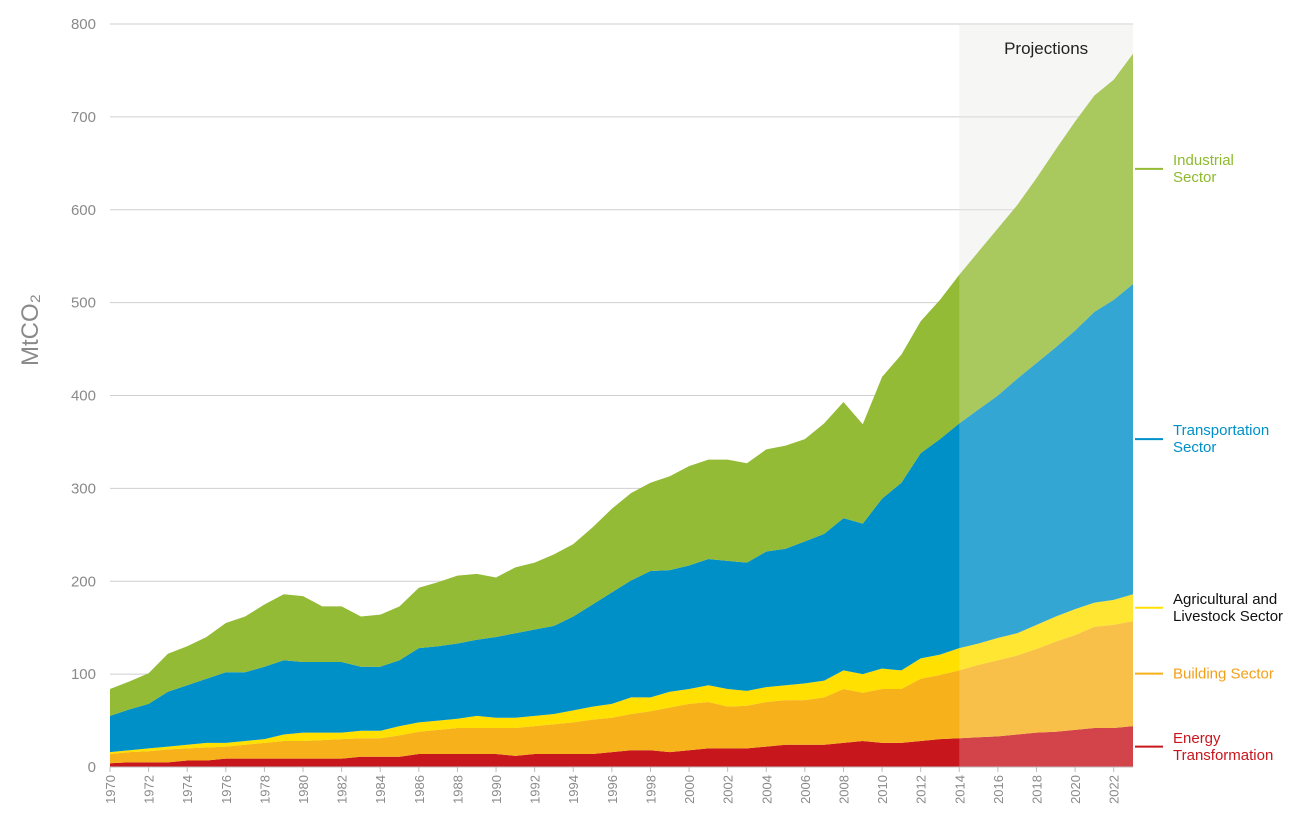 Image resolution: width=1302 pixels, height=815 pixels. Describe the element at coordinates (187, 789) in the screenshot. I see `x-tick-label: 1974` at that location.